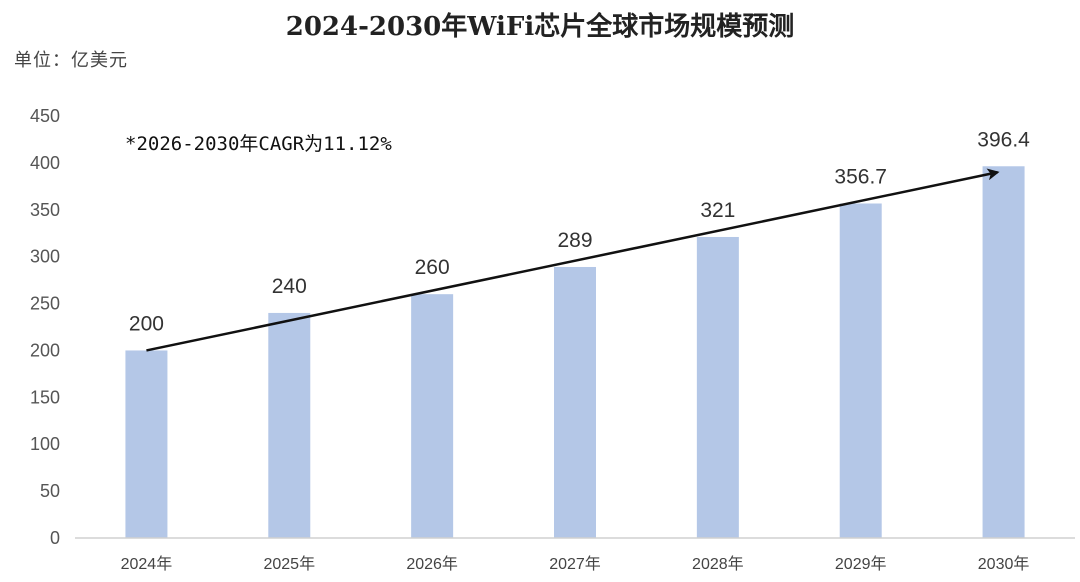  I want to click on y-tick-label: 250, so click(45, 304).